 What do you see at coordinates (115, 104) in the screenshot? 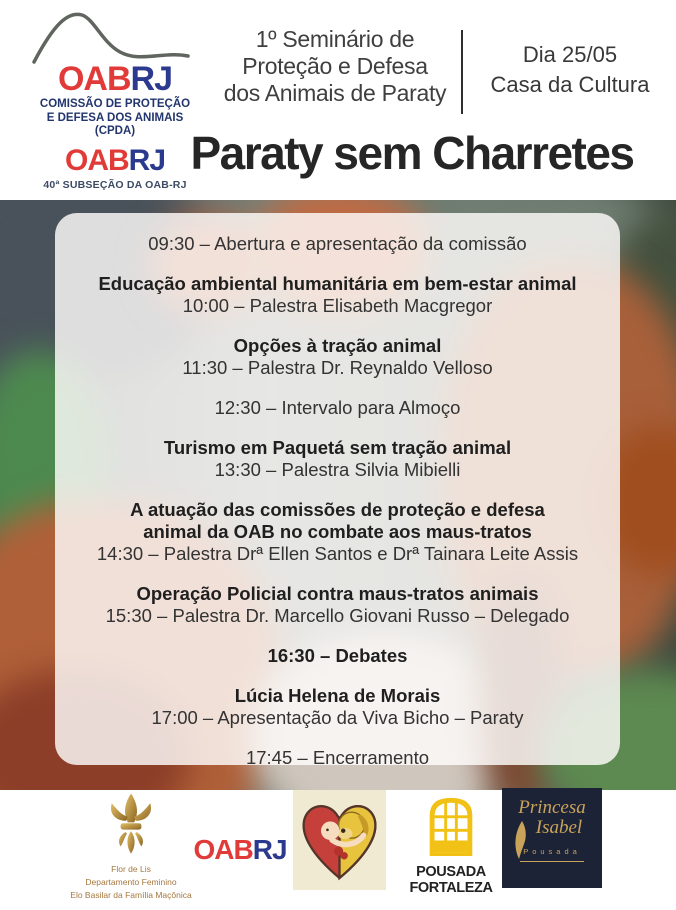
I see `commission-line1: COMISSÃO DE PROTEÇÃO` at bounding box center [115, 104].